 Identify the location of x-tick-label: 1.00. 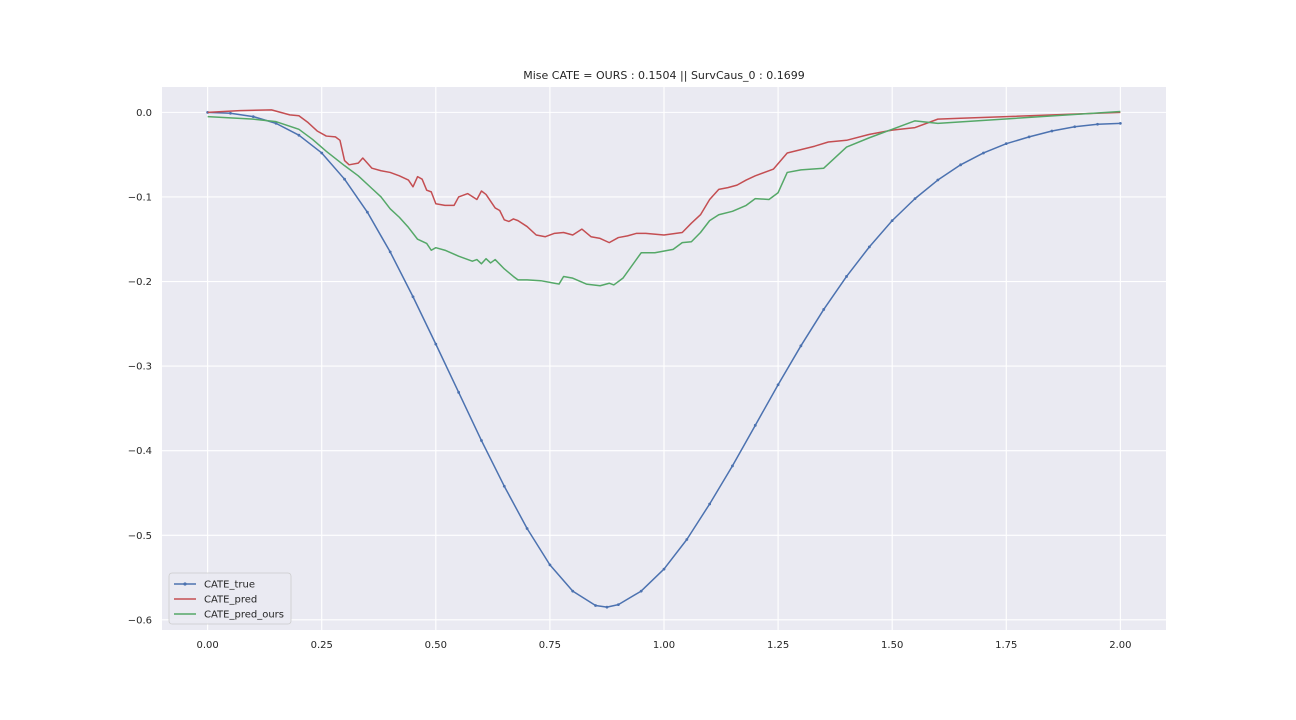
(664, 645).